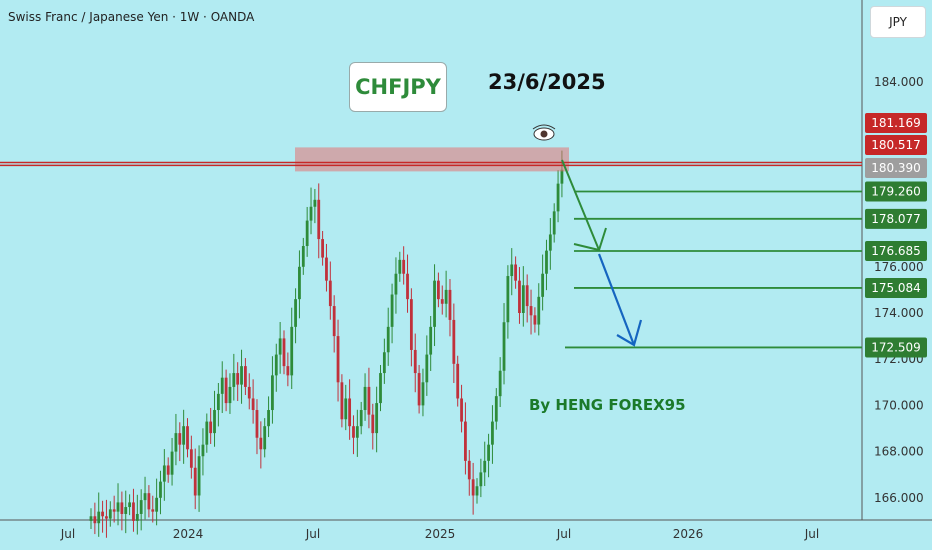 This screenshot has width=932, height=550. What do you see at coordinates (896, 347) in the screenshot?
I see `price-label-target: 172.509` at bounding box center [896, 347].